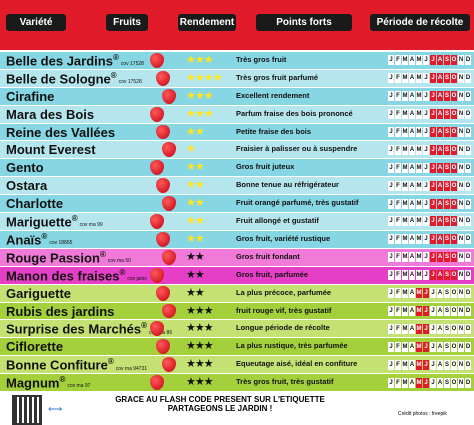 This screenshot has height=425, width=474. I want to click on variety: Rouge Passion, so click(53, 258).